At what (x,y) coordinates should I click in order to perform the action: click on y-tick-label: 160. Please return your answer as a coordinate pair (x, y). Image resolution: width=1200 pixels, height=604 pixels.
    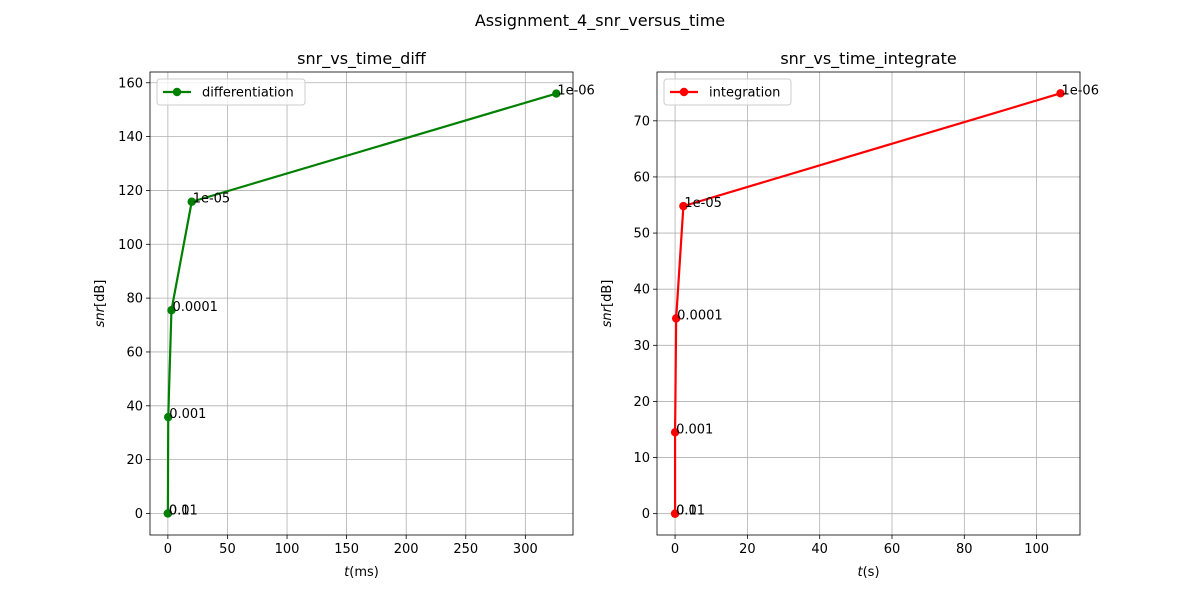
    Looking at the image, I should click on (130, 83).